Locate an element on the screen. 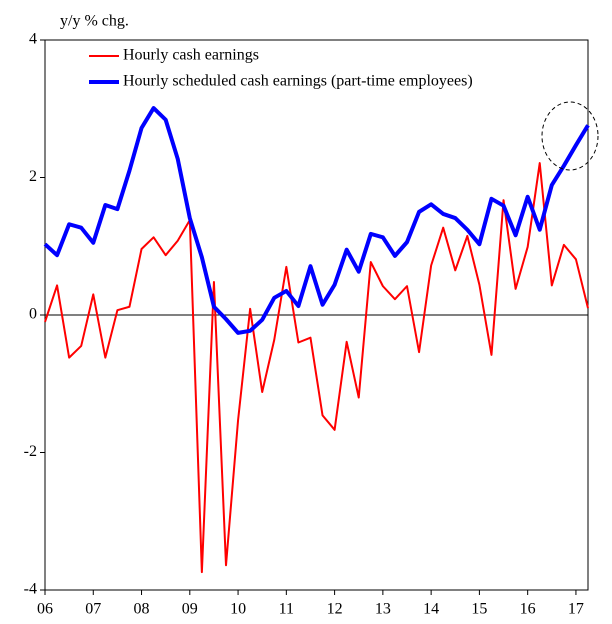 The height and width of the screenshot is (624, 612). x-tick-label: 09 is located at coordinates (190, 609).